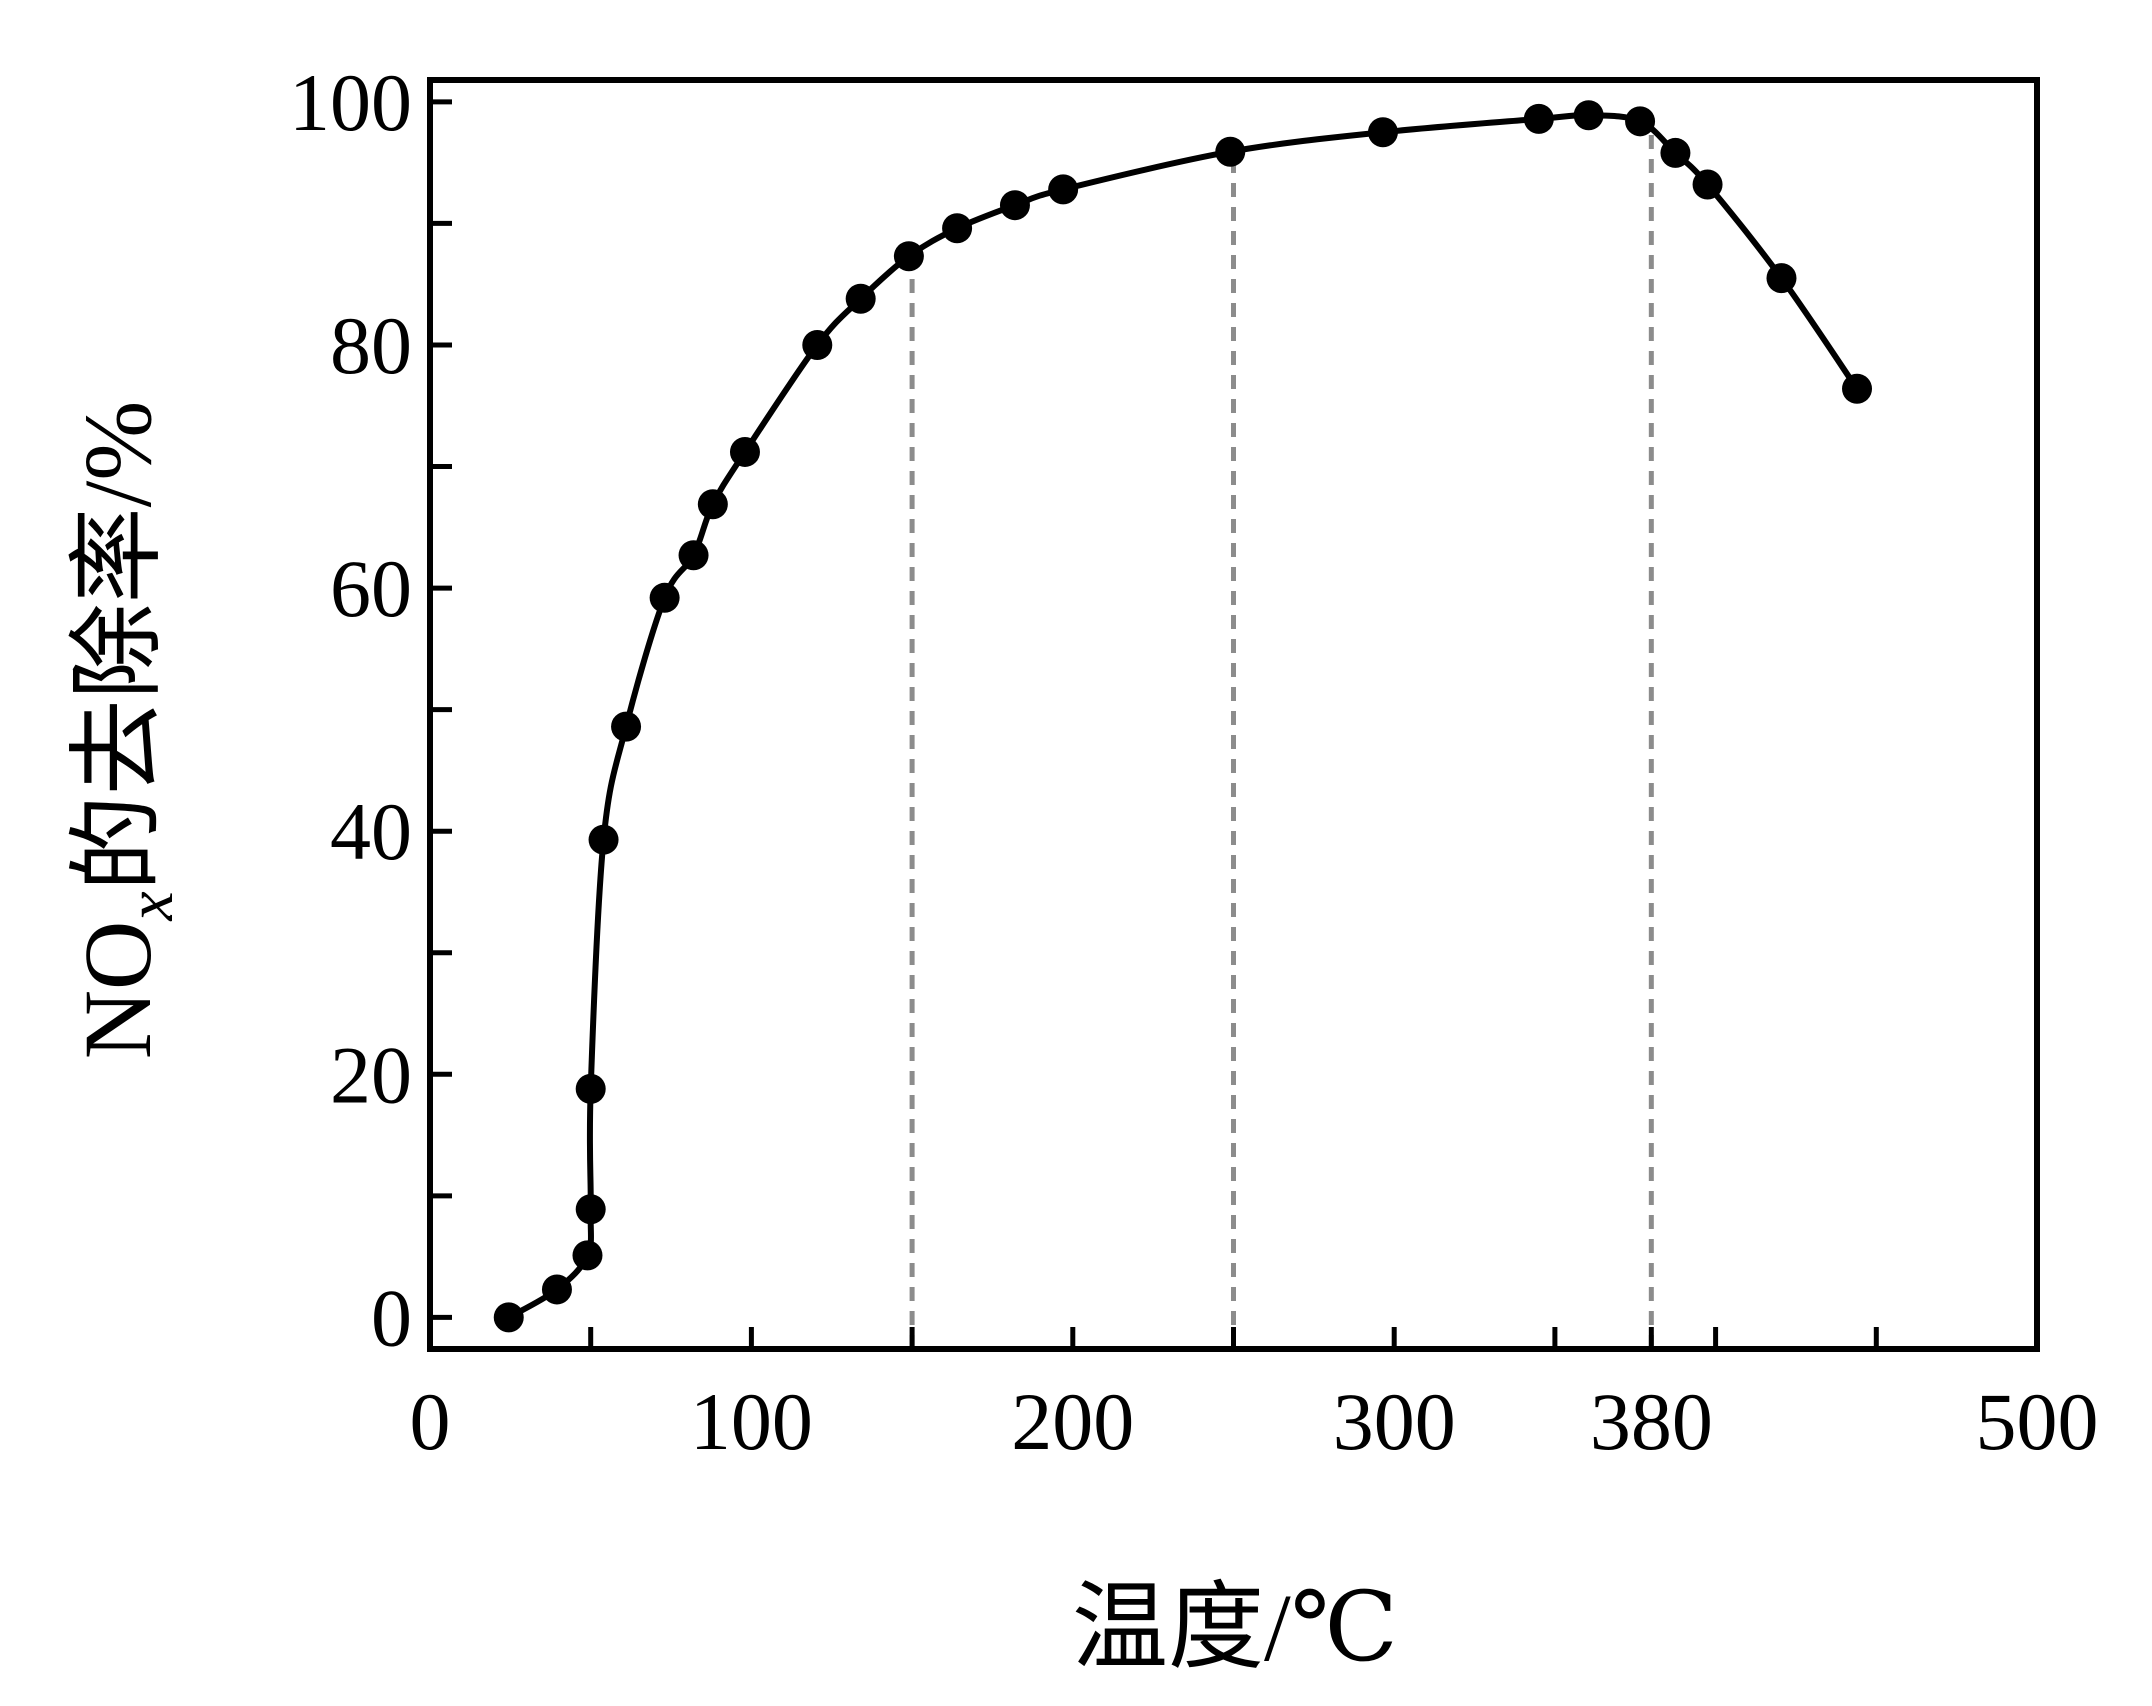 Image resolution: width=2152 pixels, height=1706 pixels. Describe the element at coordinates (371, 345) in the screenshot. I see `y-tick-label: 80` at that location.